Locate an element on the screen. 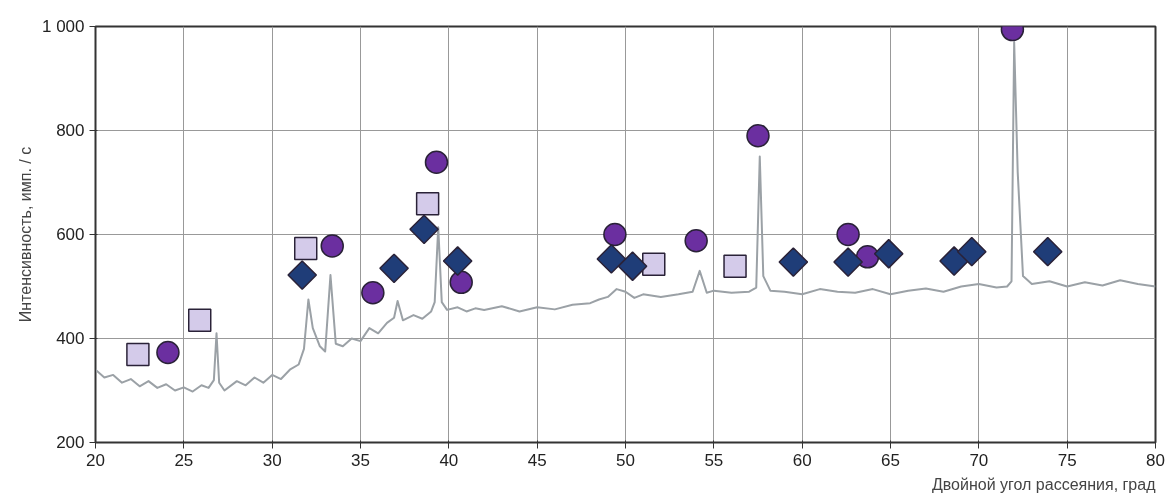 The image size is (1170, 497). x-tick-label: 80 is located at coordinates (1155, 460).